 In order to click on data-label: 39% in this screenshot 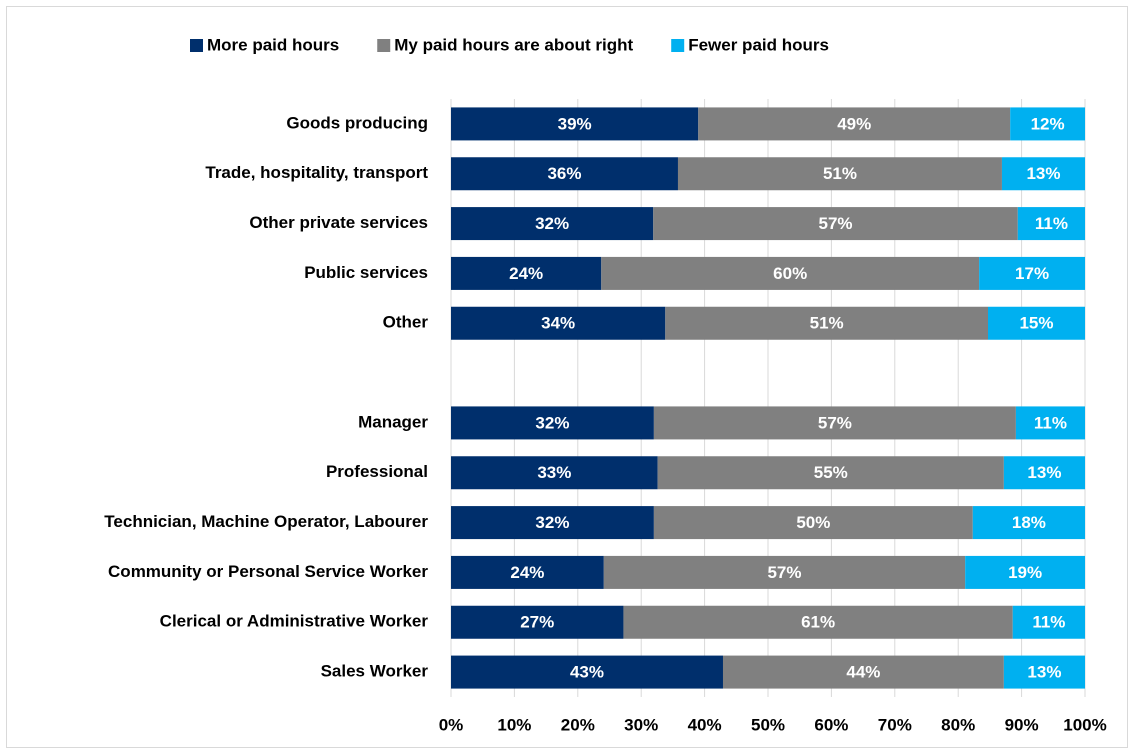, I will do `click(575, 123)`.